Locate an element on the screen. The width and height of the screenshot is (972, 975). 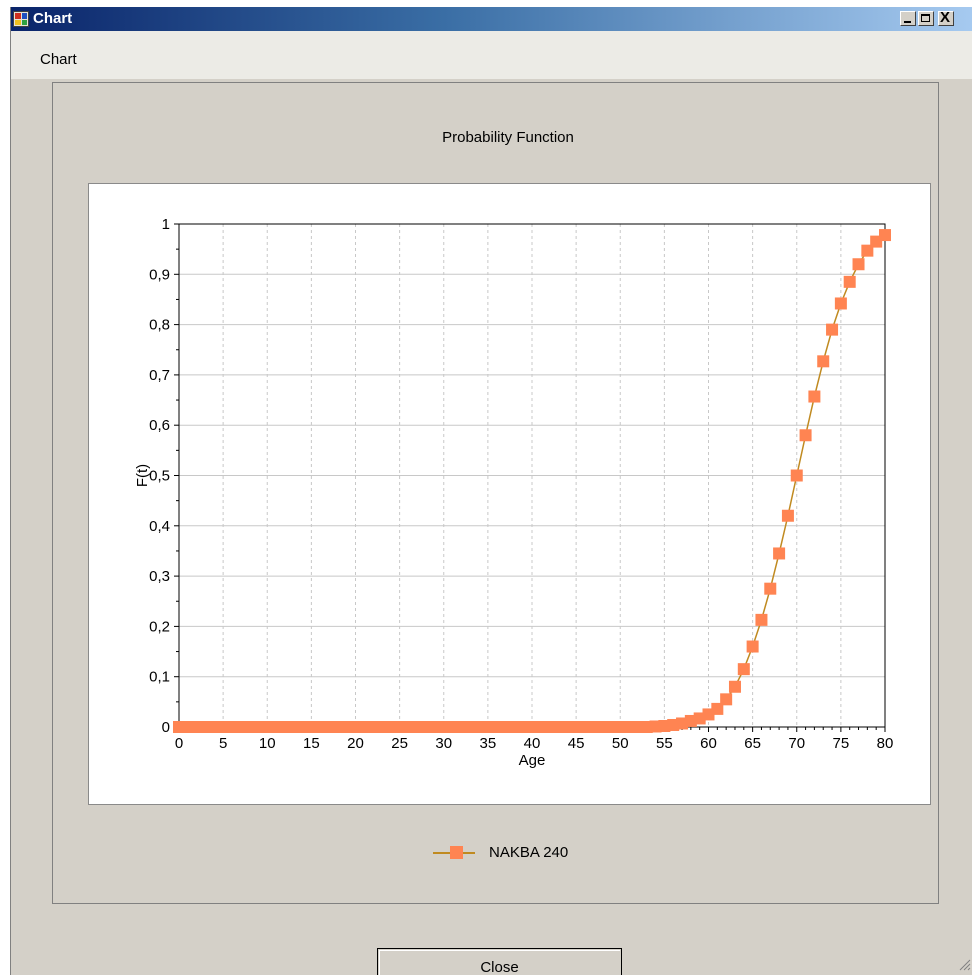
title-bar: Chart X is located at coordinates (491, 19).